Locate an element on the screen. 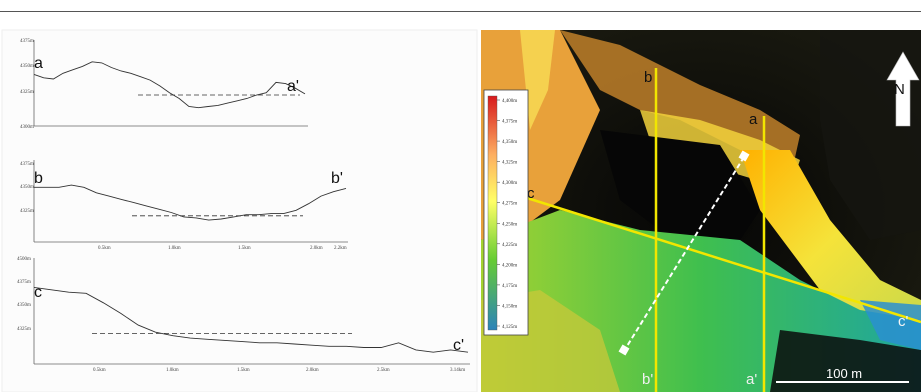 This screenshot has height=392, width=921. map-label-a-end: a' is located at coordinates (751, 379).